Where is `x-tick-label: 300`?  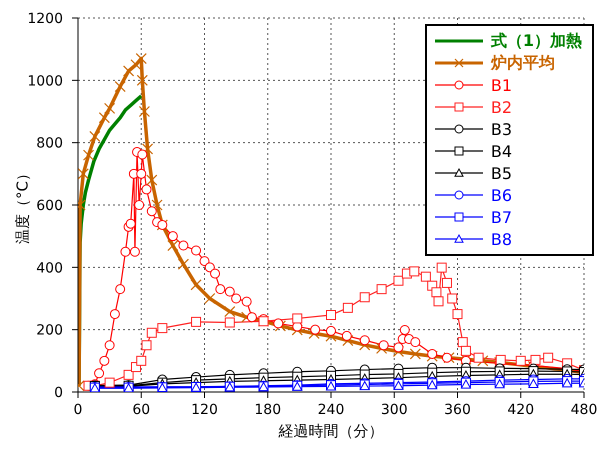 x-tick-label: 300 is located at coordinates (394, 410).